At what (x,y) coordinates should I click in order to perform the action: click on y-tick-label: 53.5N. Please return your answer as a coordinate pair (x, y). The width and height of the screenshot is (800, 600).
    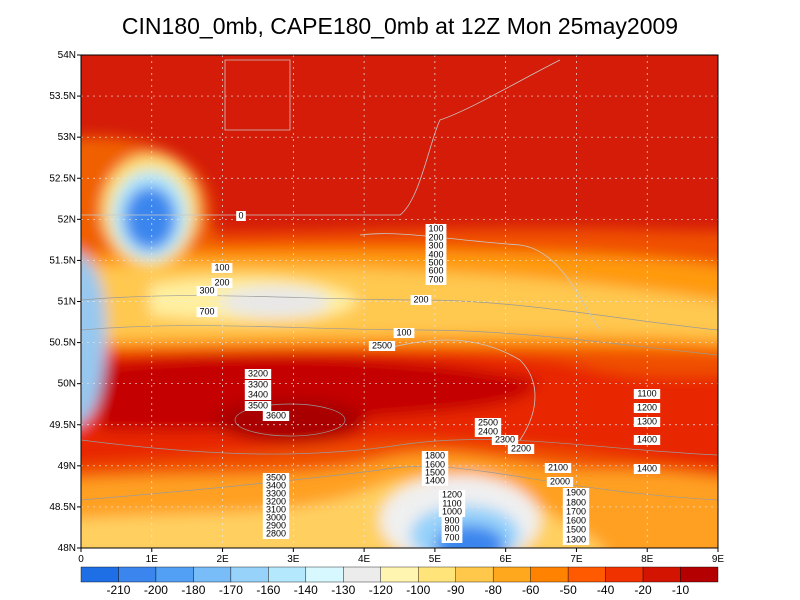
    Looking at the image, I should click on (62, 96).